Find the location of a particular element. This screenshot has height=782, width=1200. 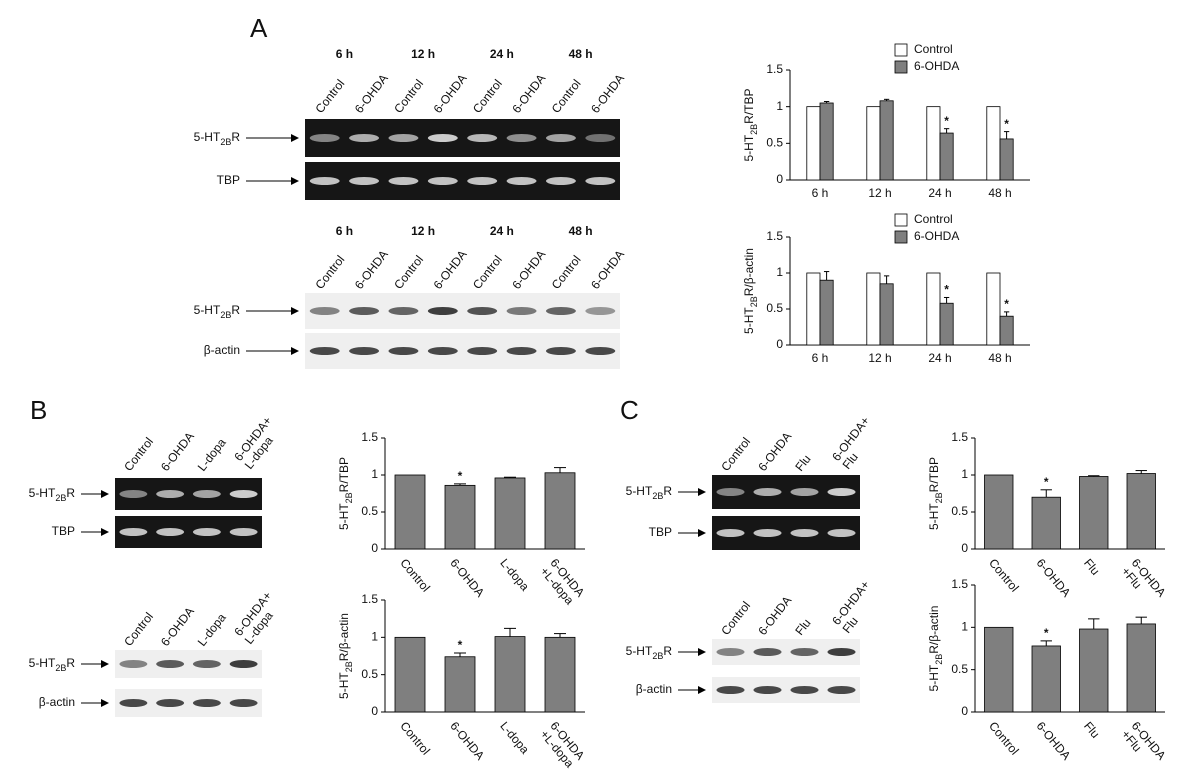

y-axis-label-sub: 2B is located at coordinates (754, 129).